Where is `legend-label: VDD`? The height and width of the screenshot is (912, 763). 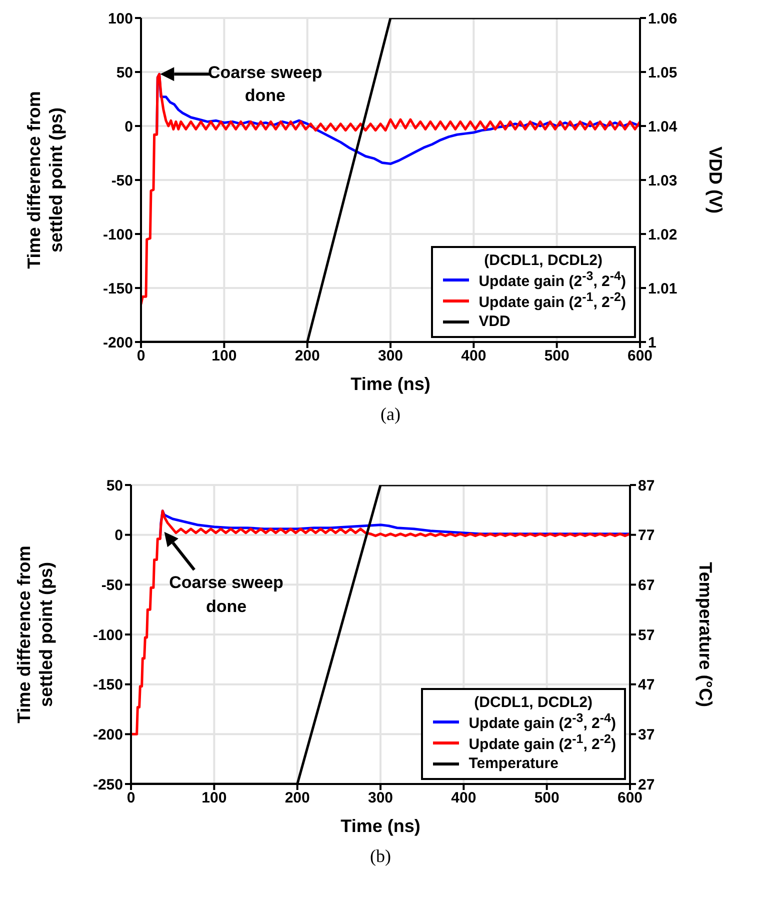
legend-label: VDD is located at coordinates (494, 321).